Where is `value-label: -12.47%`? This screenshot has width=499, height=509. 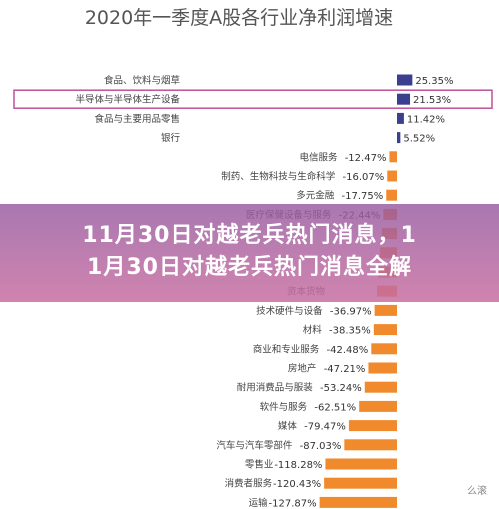 value-label: -12.47% is located at coordinates (366, 158).